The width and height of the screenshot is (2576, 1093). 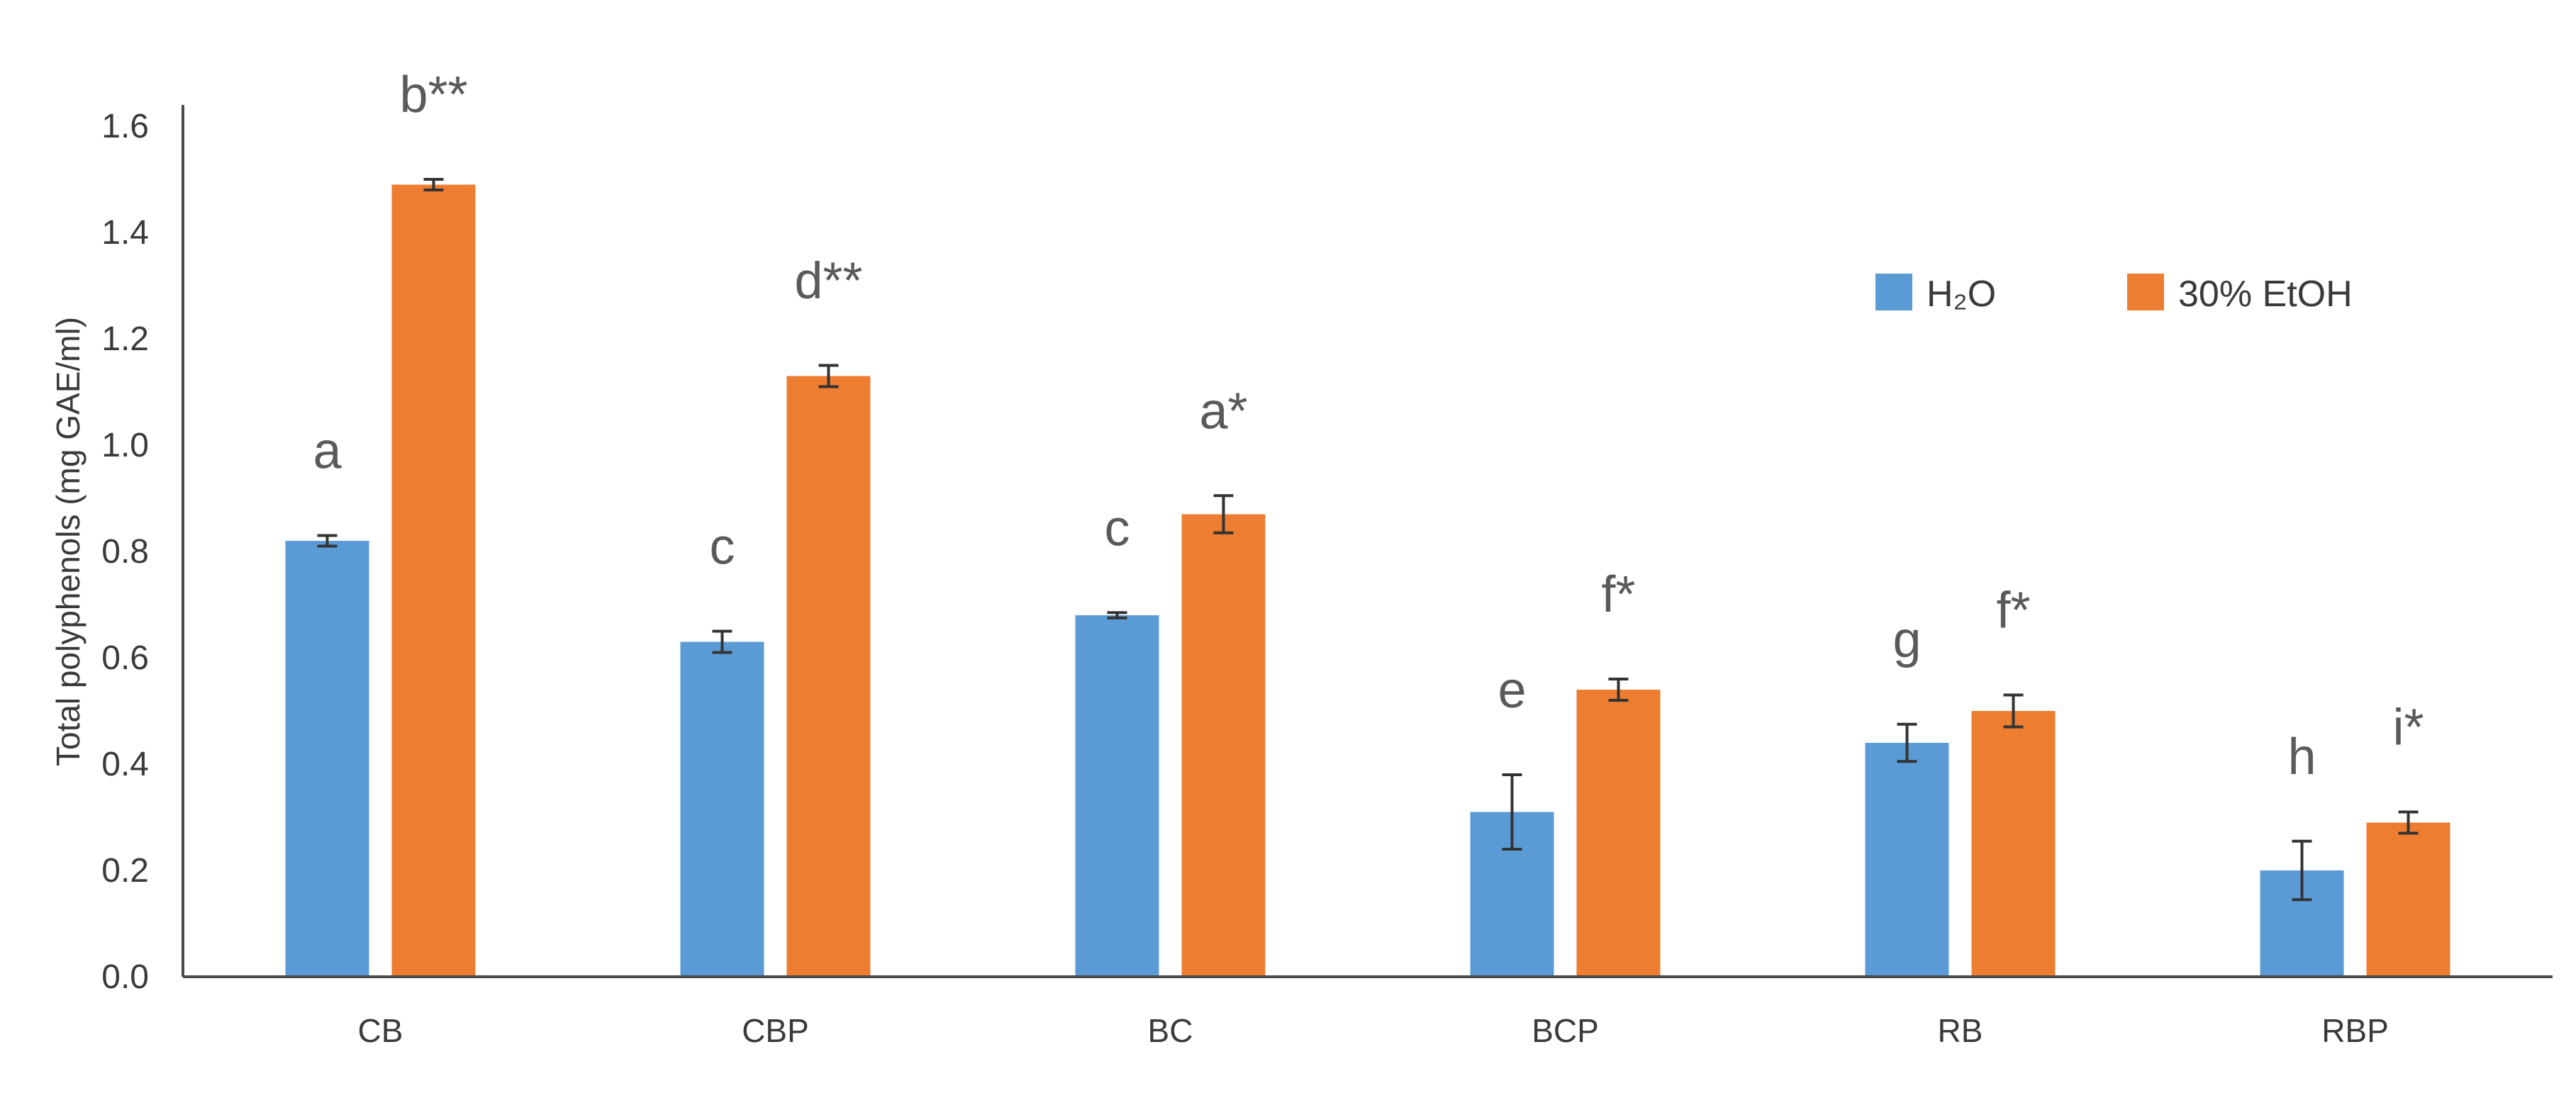 What do you see at coordinates (433, 580) in the screenshot?
I see `bar-etoh-cb` at bounding box center [433, 580].